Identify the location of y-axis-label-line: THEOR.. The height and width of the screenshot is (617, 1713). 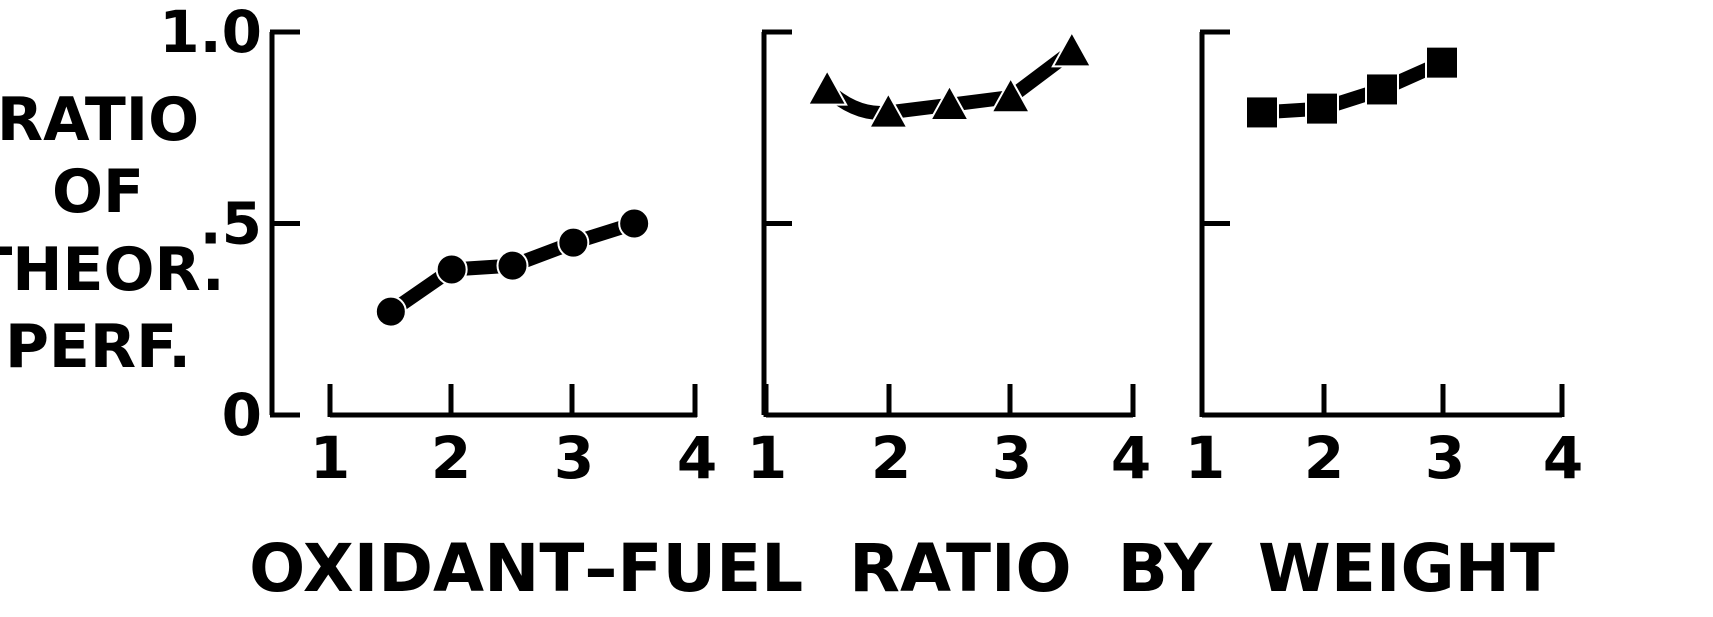
(112, 270).